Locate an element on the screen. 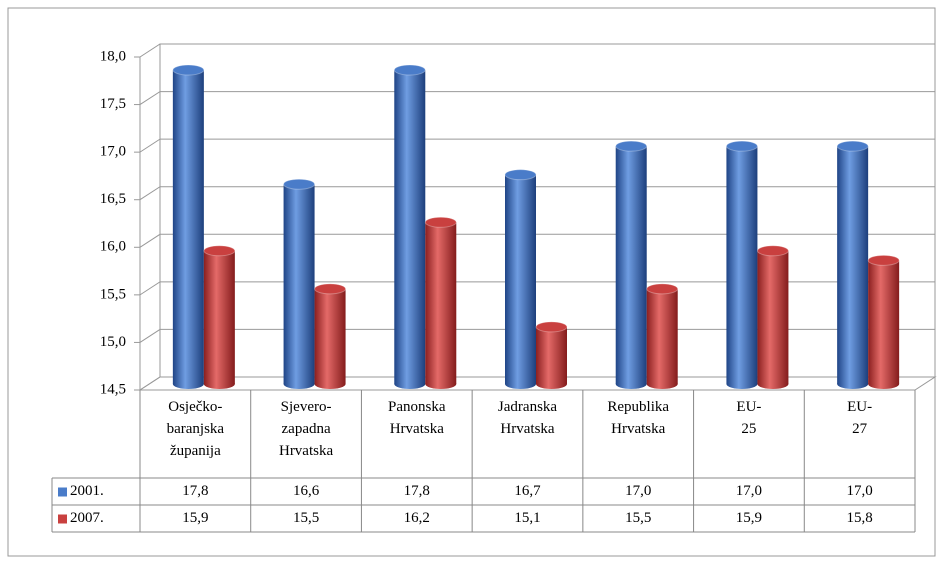 The width and height of the screenshot is (946, 569). data-label: 16,7 is located at coordinates (527, 491).